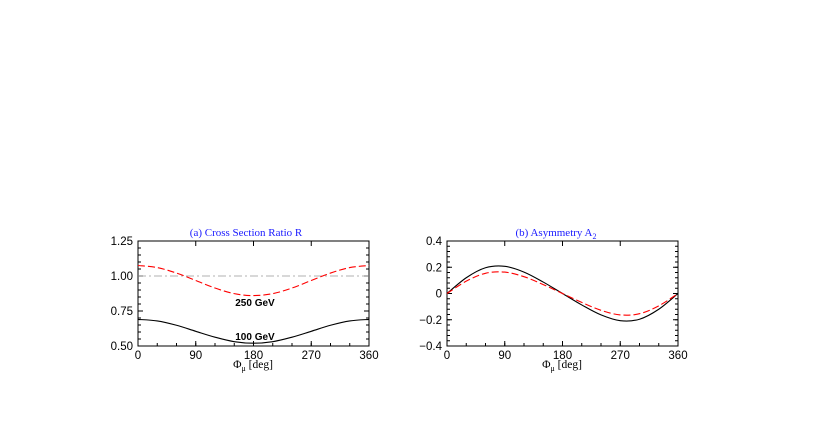 The image size is (817, 436). Describe the element at coordinates (562, 366) in the screenshot. I see `panel-b-xlabel: Φμ [deg]` at that location.